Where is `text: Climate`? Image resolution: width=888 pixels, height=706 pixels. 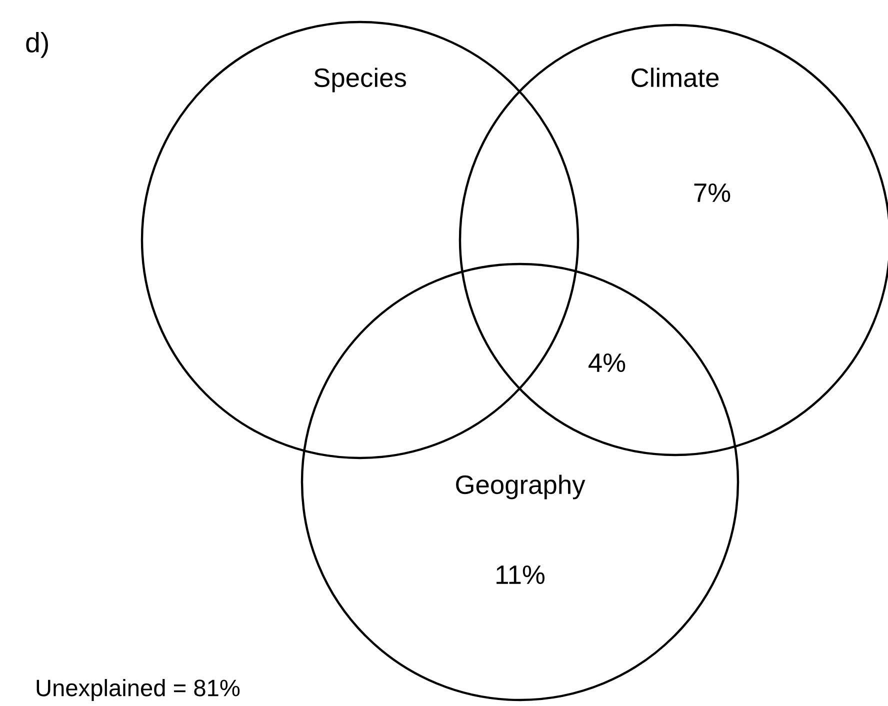
text: Climate is located at coordinates (675, 78).